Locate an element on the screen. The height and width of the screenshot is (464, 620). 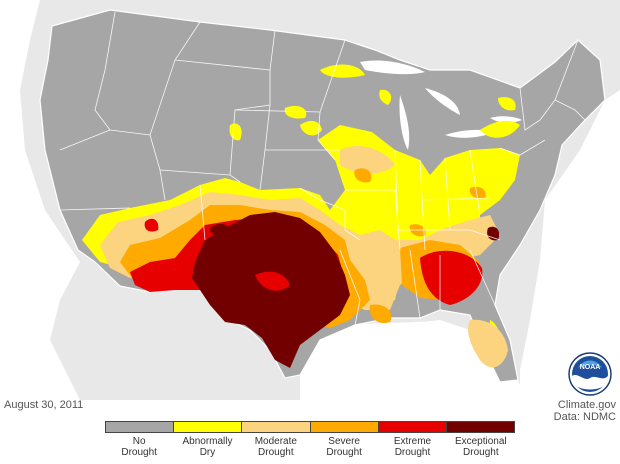
legend-label: Exceptional Drought is located at coordinates (480, 447).